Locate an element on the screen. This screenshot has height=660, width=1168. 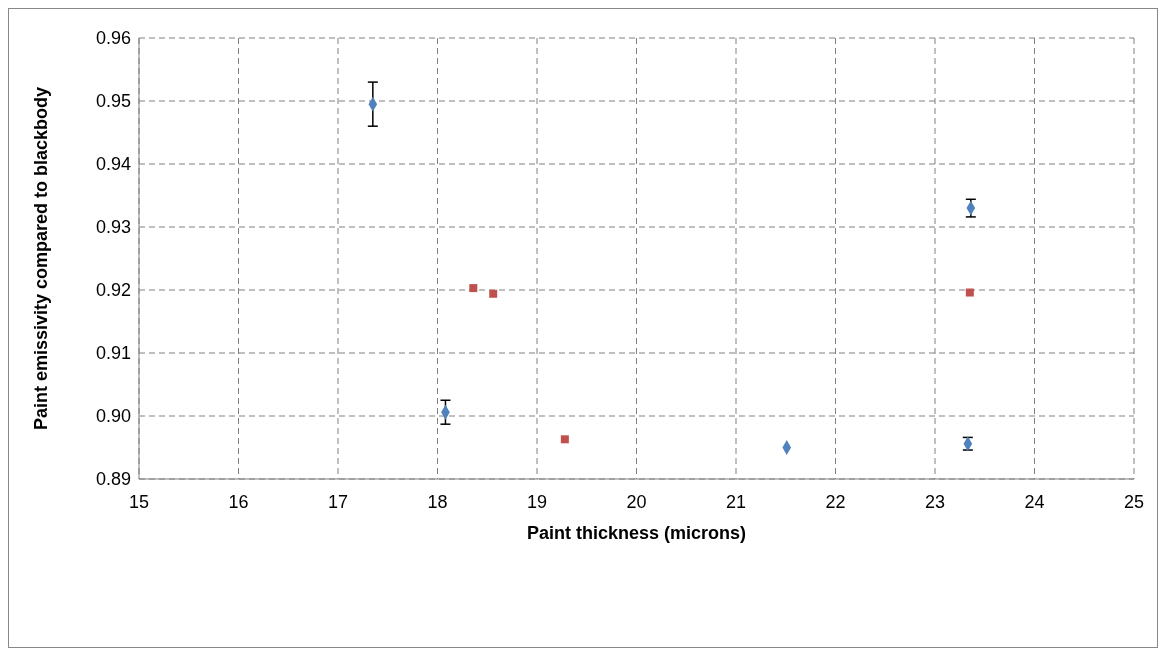
x-tick-label: 17 is located at coordinates (338, 501).